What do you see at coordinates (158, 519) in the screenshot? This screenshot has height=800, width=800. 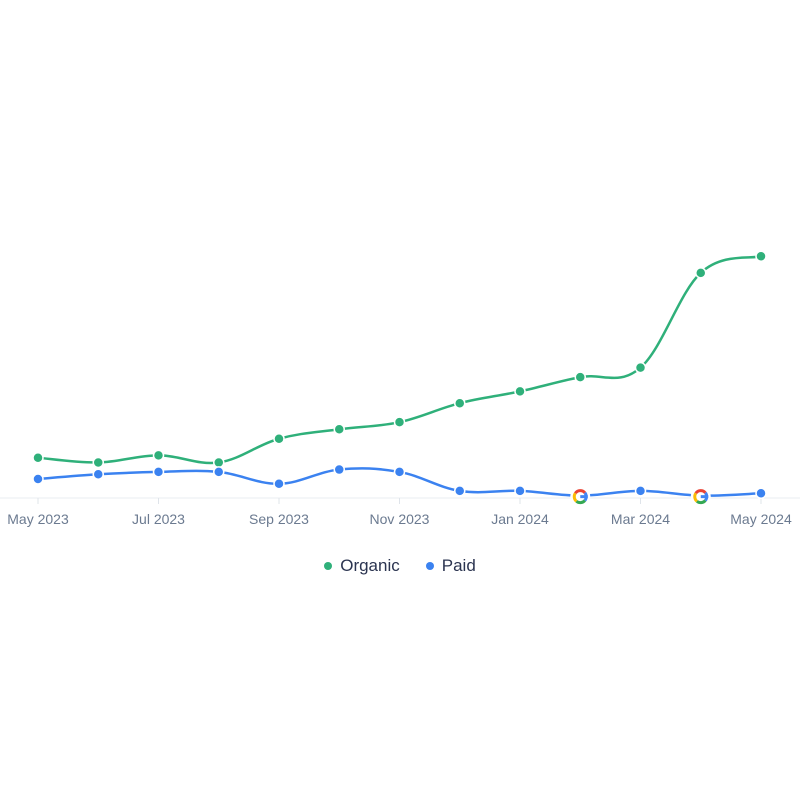 I see `x-tick-label: Jul 2023` at bounding box center [158, 519].